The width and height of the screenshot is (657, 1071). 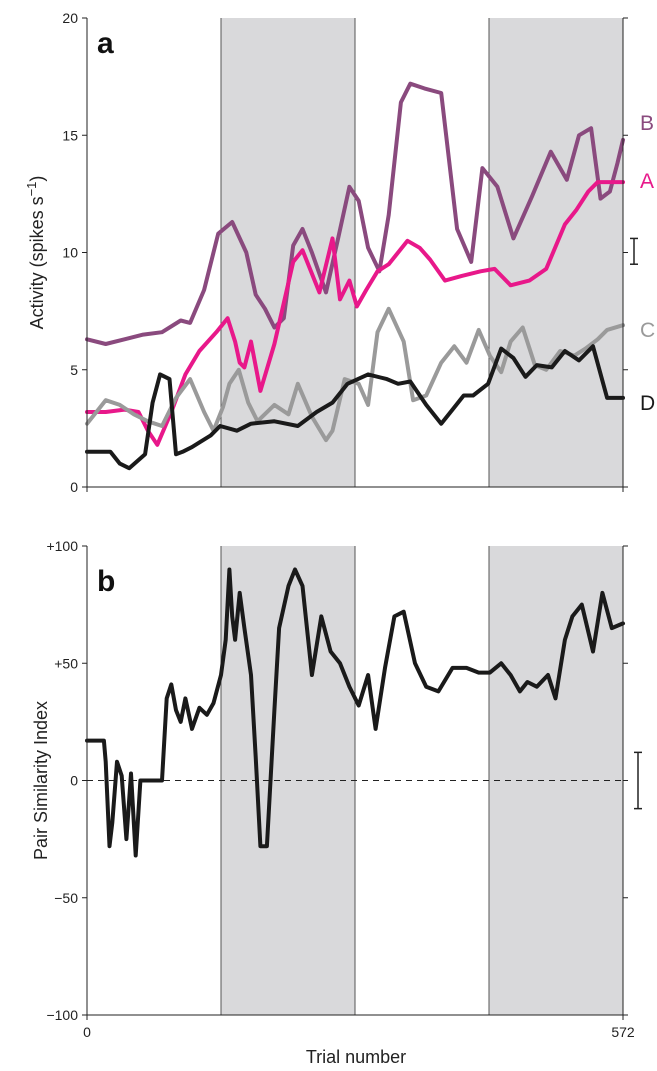 I want to click on series-label-A: A, so click(x=647, y=181).